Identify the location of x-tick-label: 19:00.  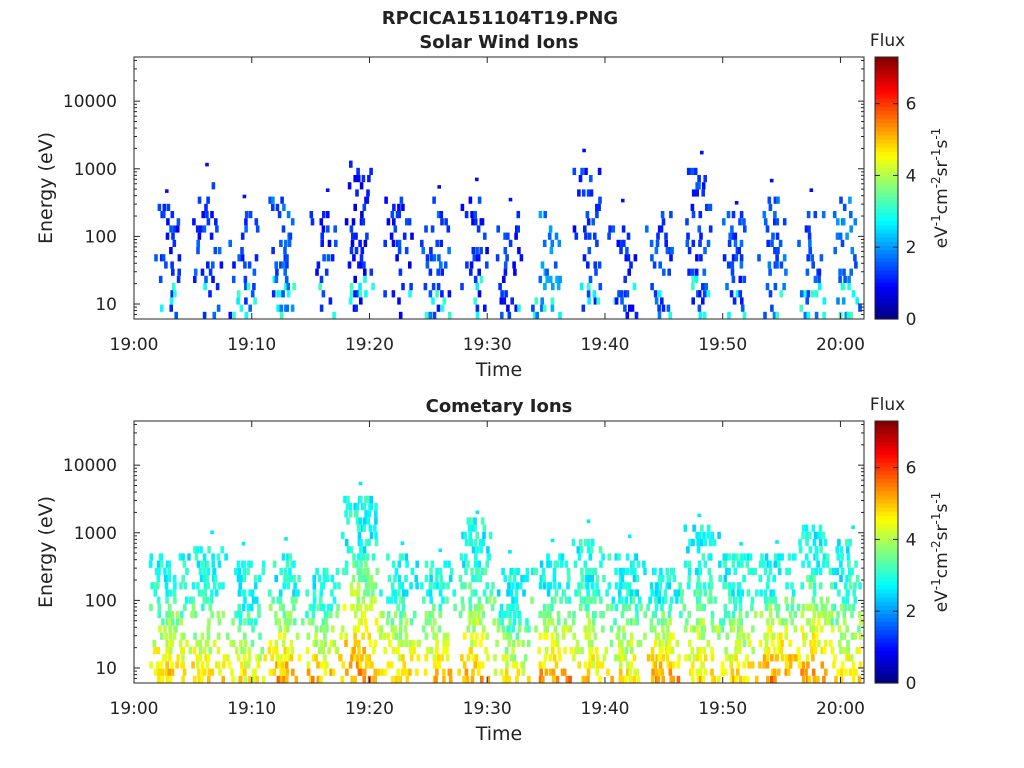
(134, 345).